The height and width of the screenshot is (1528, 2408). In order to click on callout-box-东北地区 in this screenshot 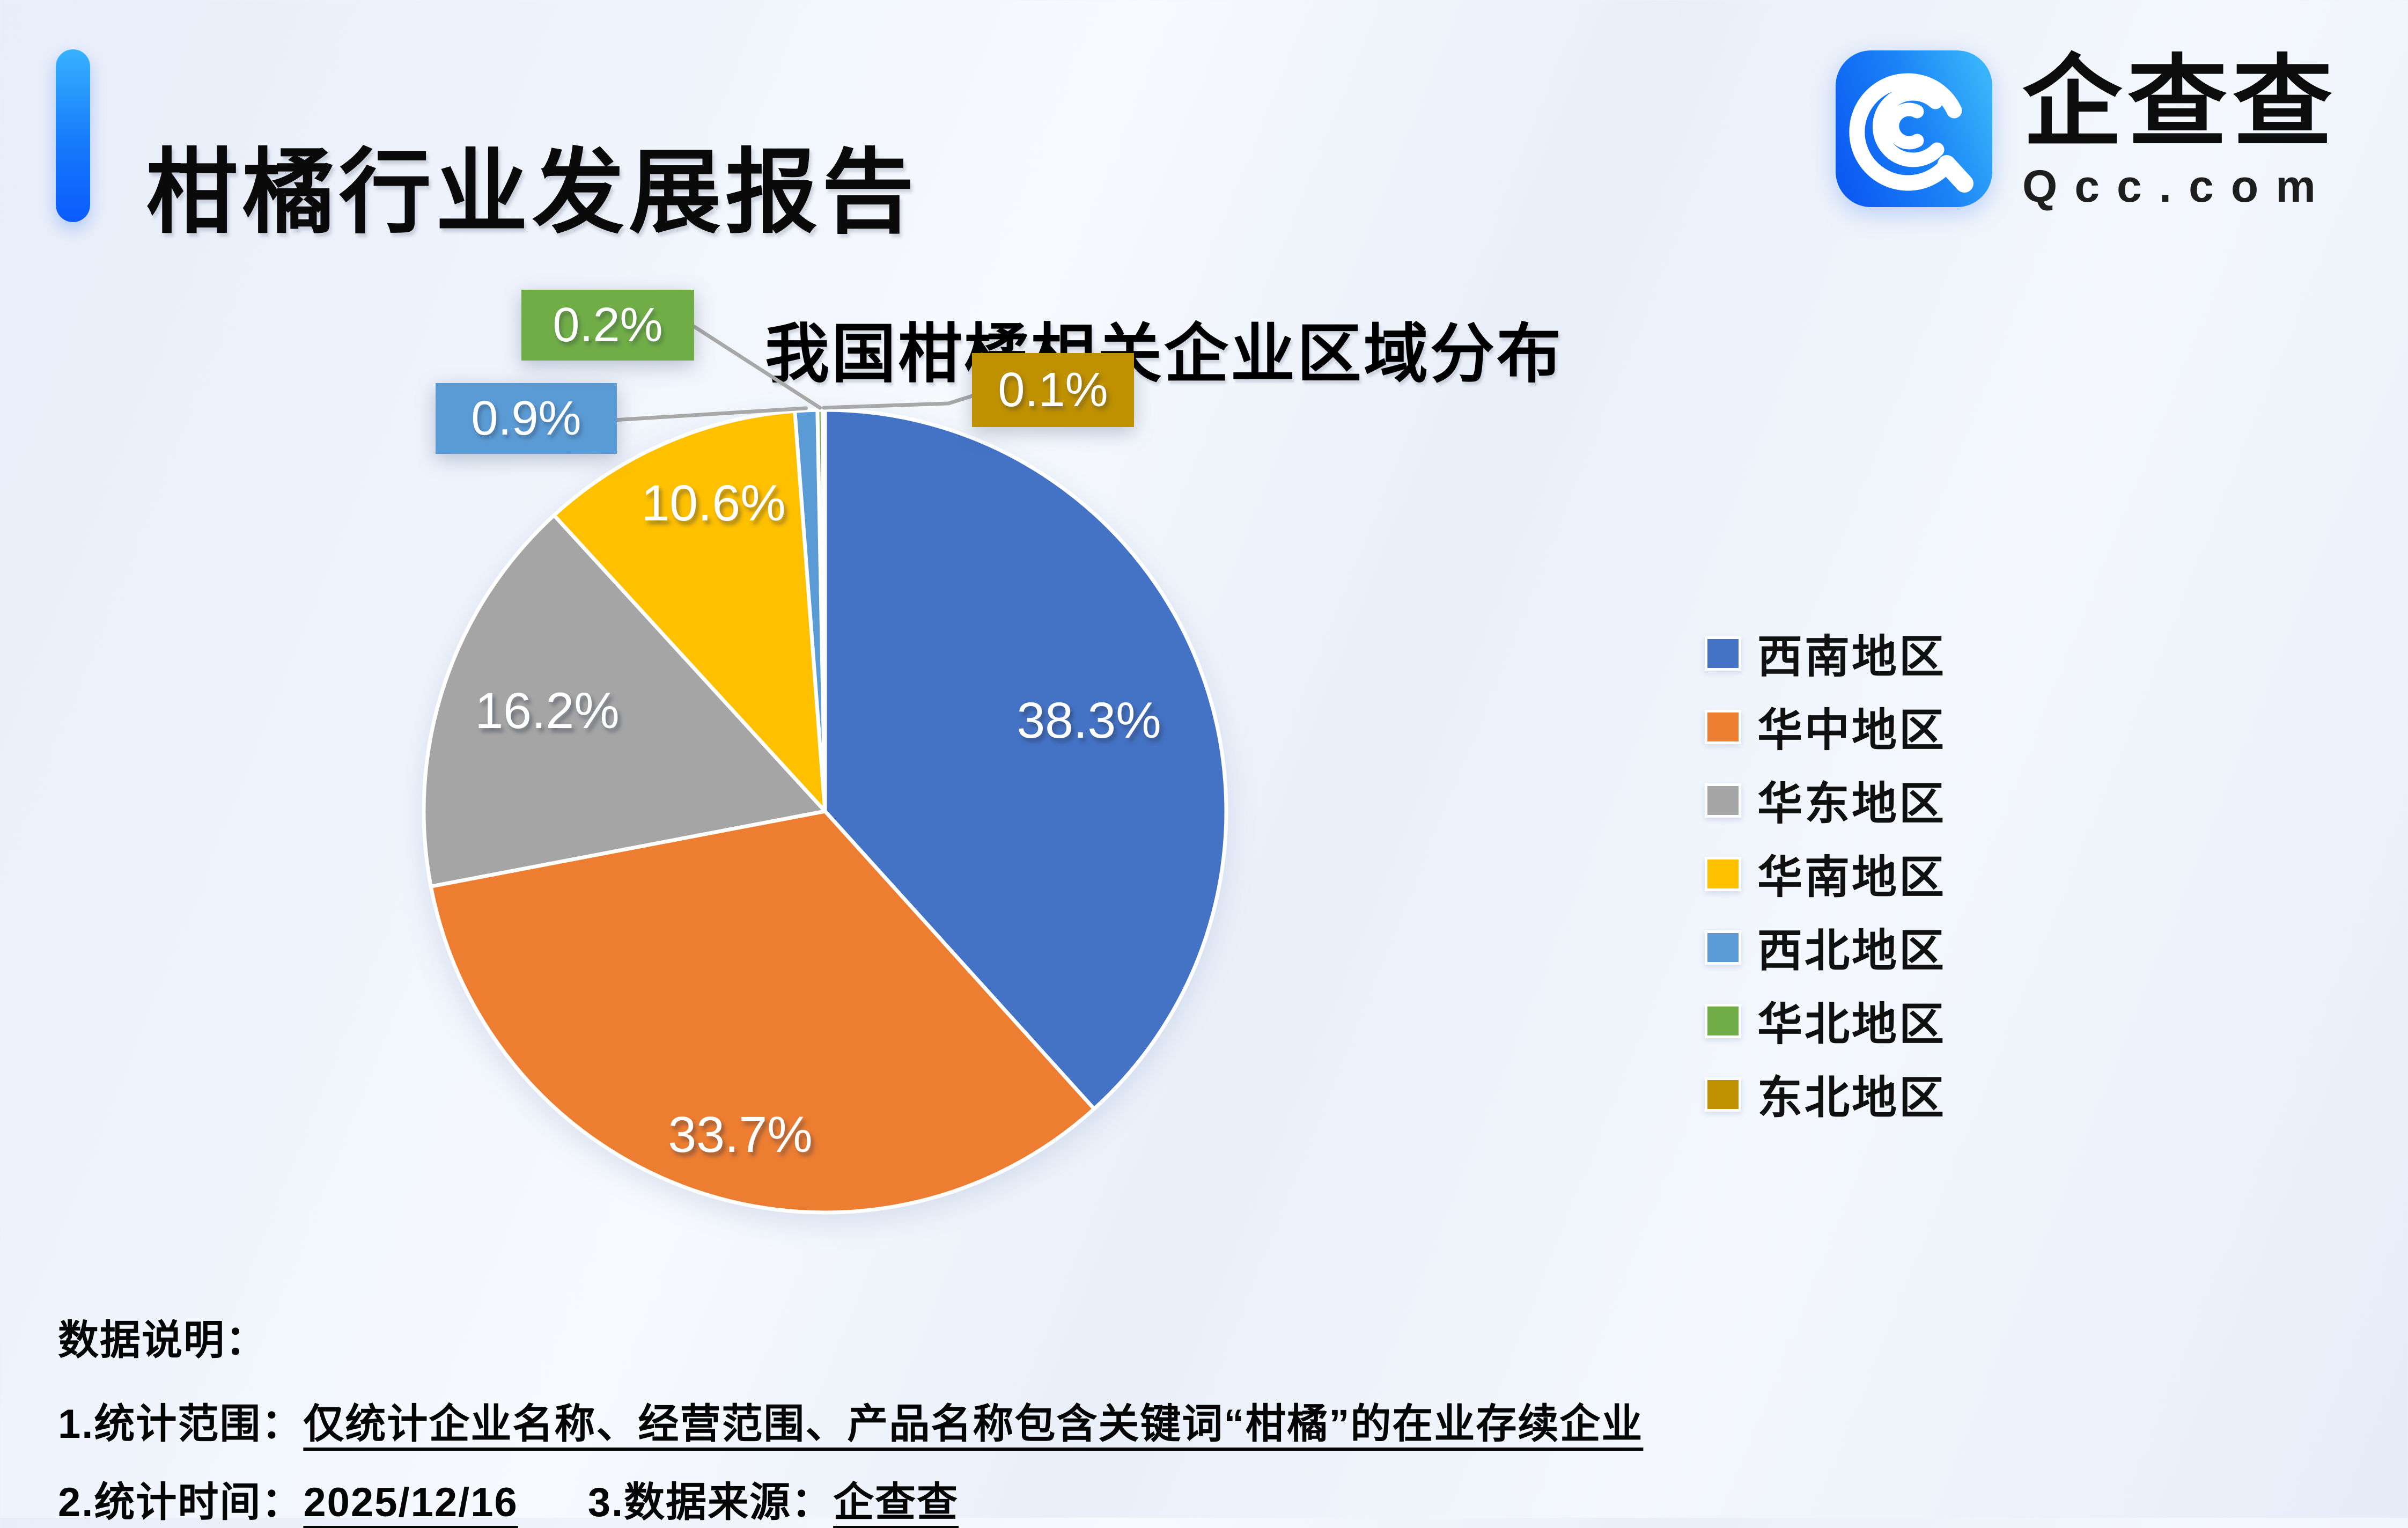, I will do `click(1053, 390)`.